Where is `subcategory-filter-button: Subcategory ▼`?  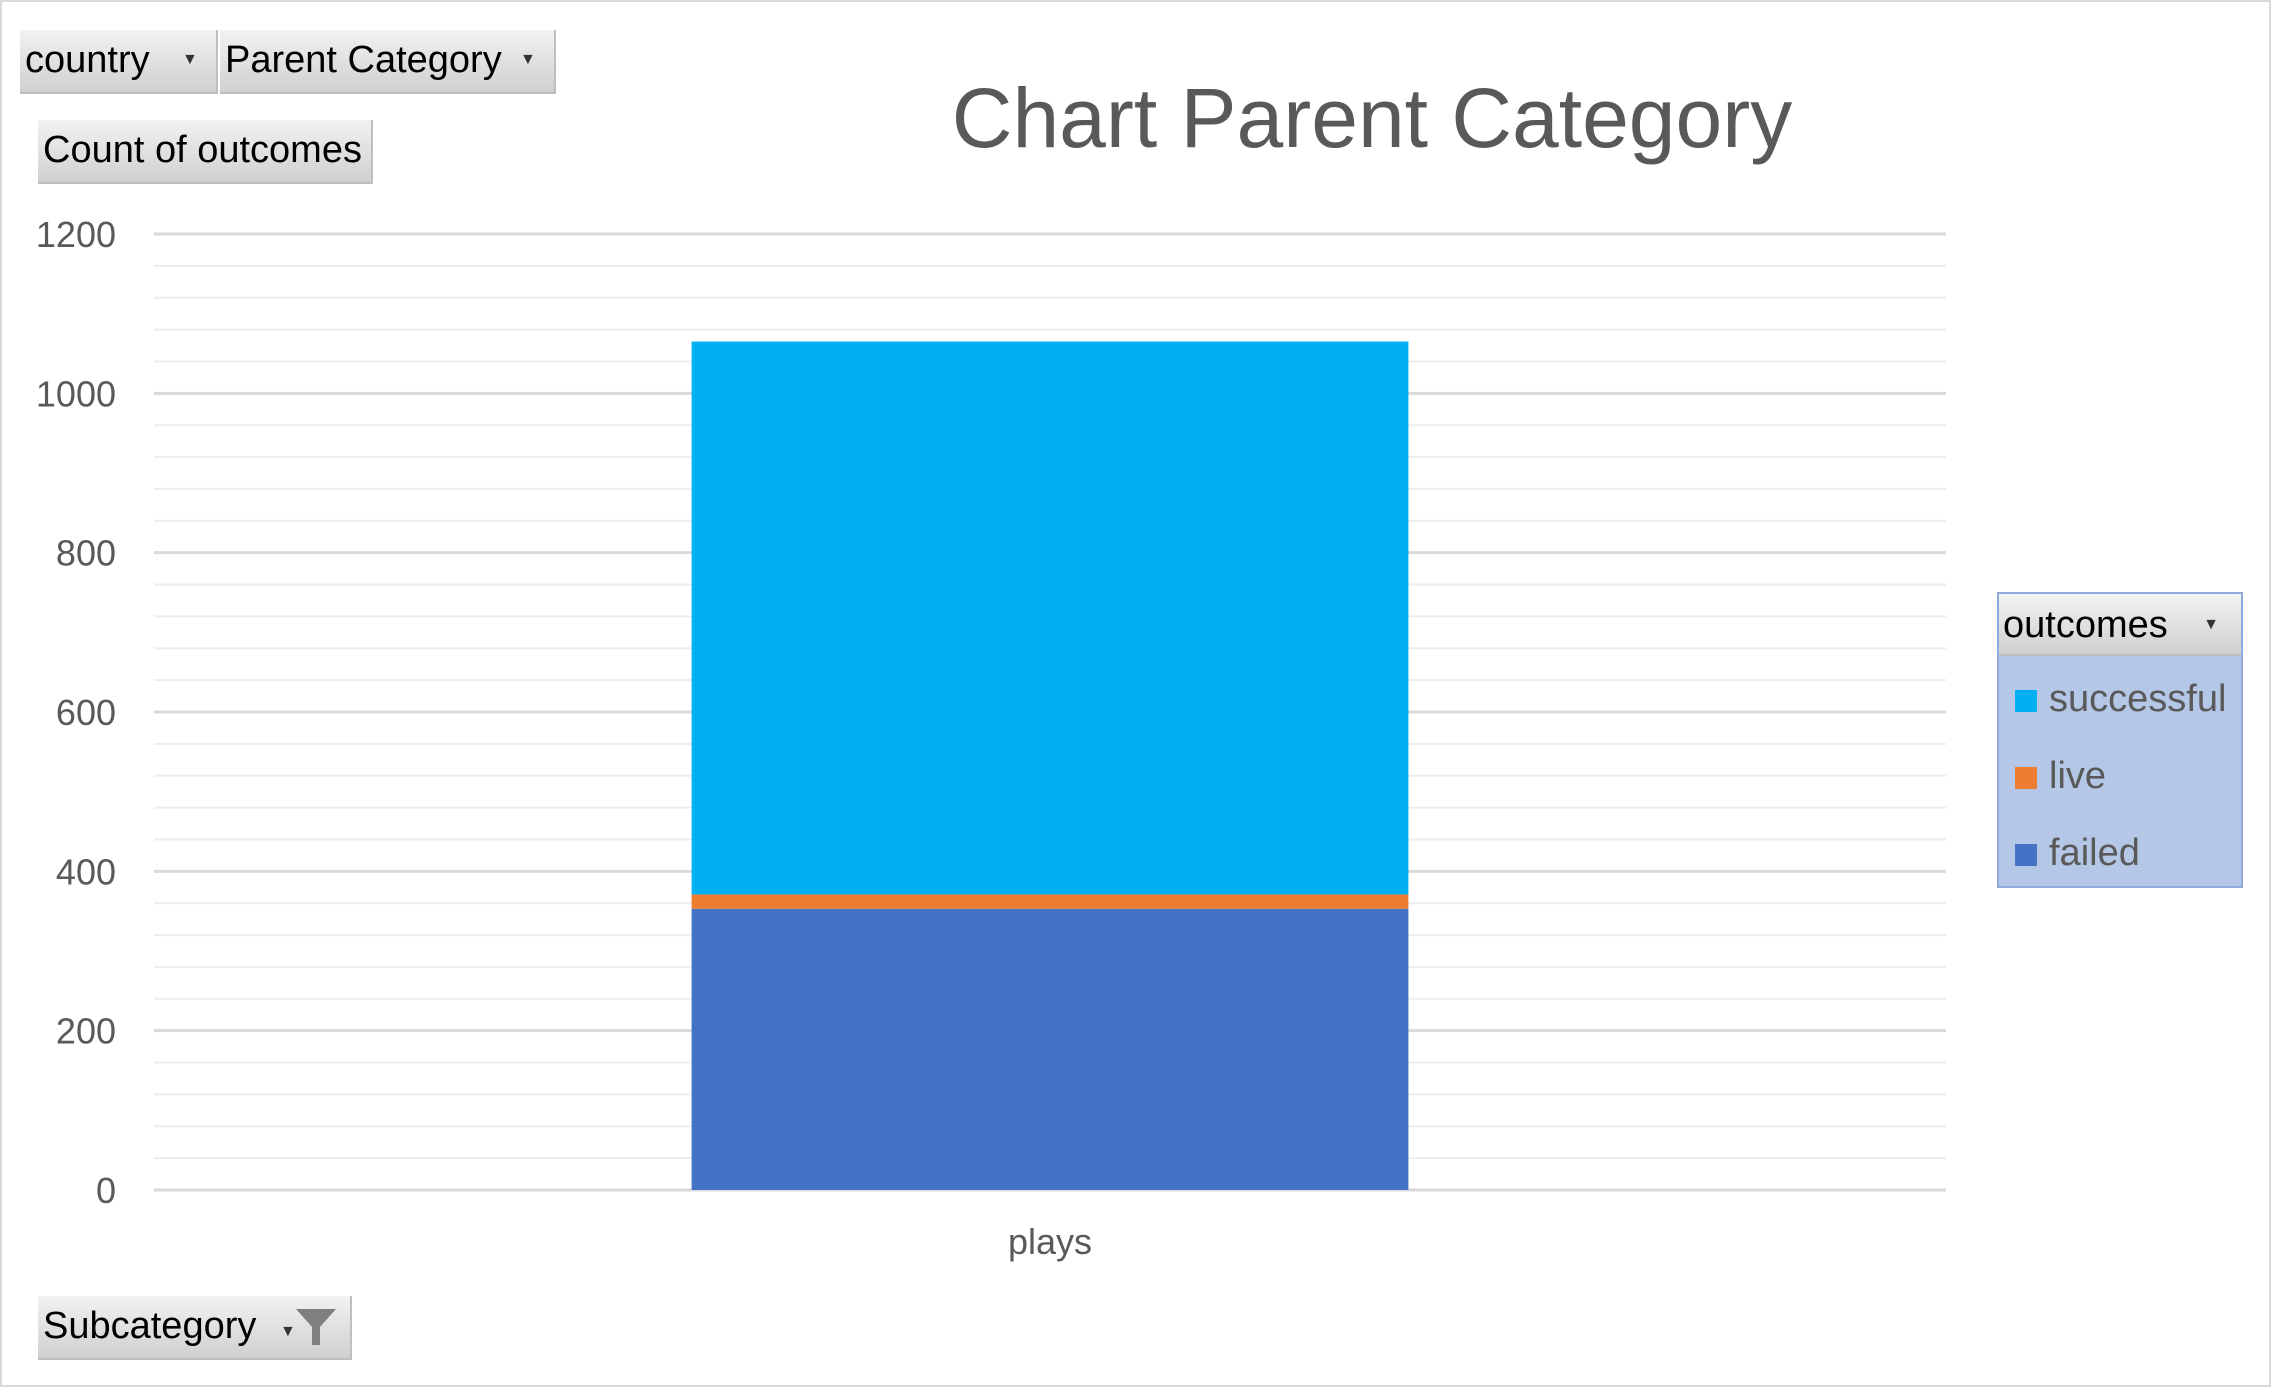
subcategory-filter-button: Subcategory ▼ is located at coordinates (195, 1328).